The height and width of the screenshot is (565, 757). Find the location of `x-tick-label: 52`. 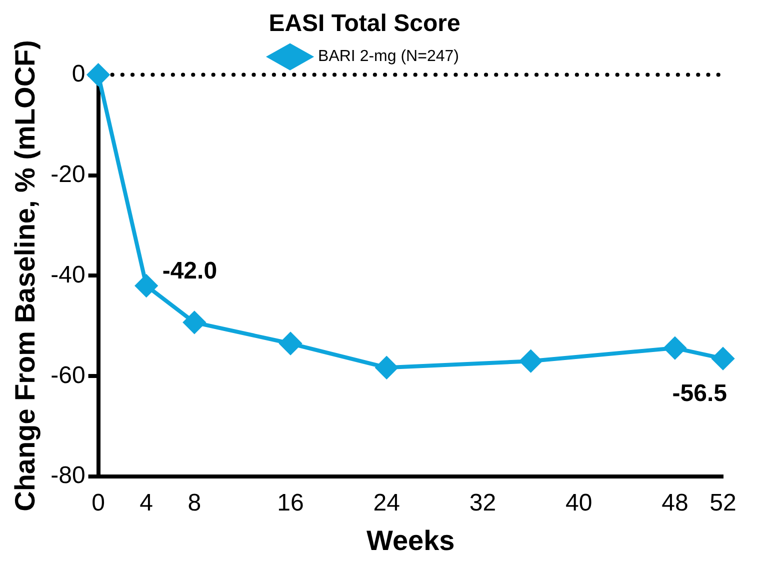

x-tick-label: 52 is located at coordinates (723, 503).